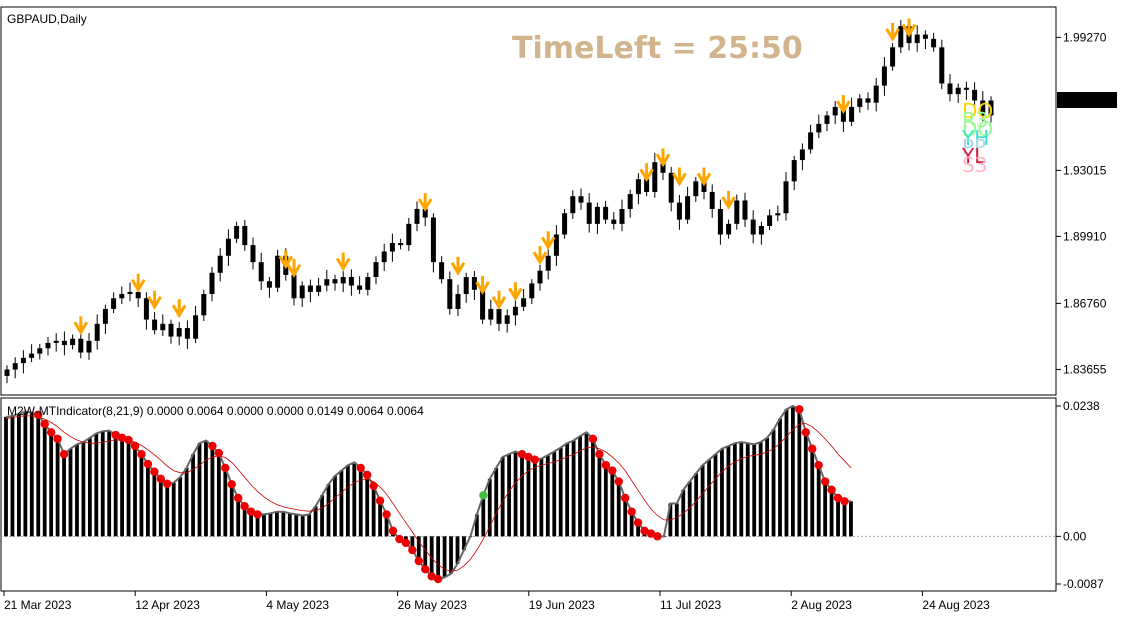  I want to click on level-tag: PP, so click(974, 147).